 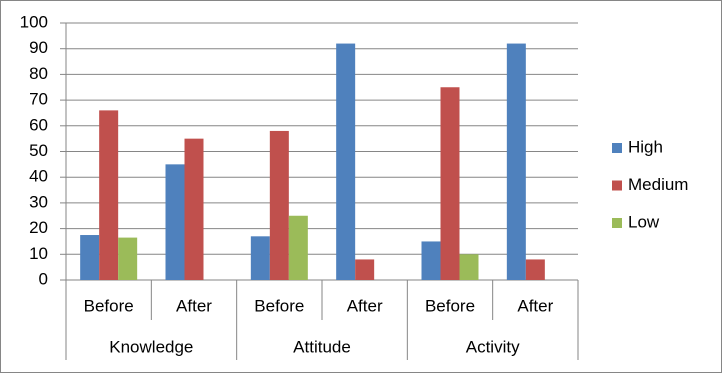 What do you see at coordinates (38, 201) in the screenshot?
I see `y-tick-label: 30` at bounding box center [38, 201].